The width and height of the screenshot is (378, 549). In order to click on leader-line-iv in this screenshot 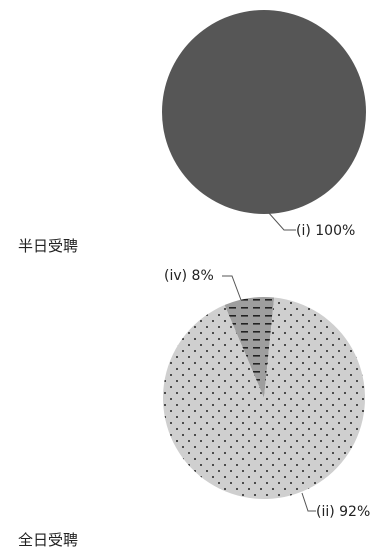, I will do `click(232, 288)`.